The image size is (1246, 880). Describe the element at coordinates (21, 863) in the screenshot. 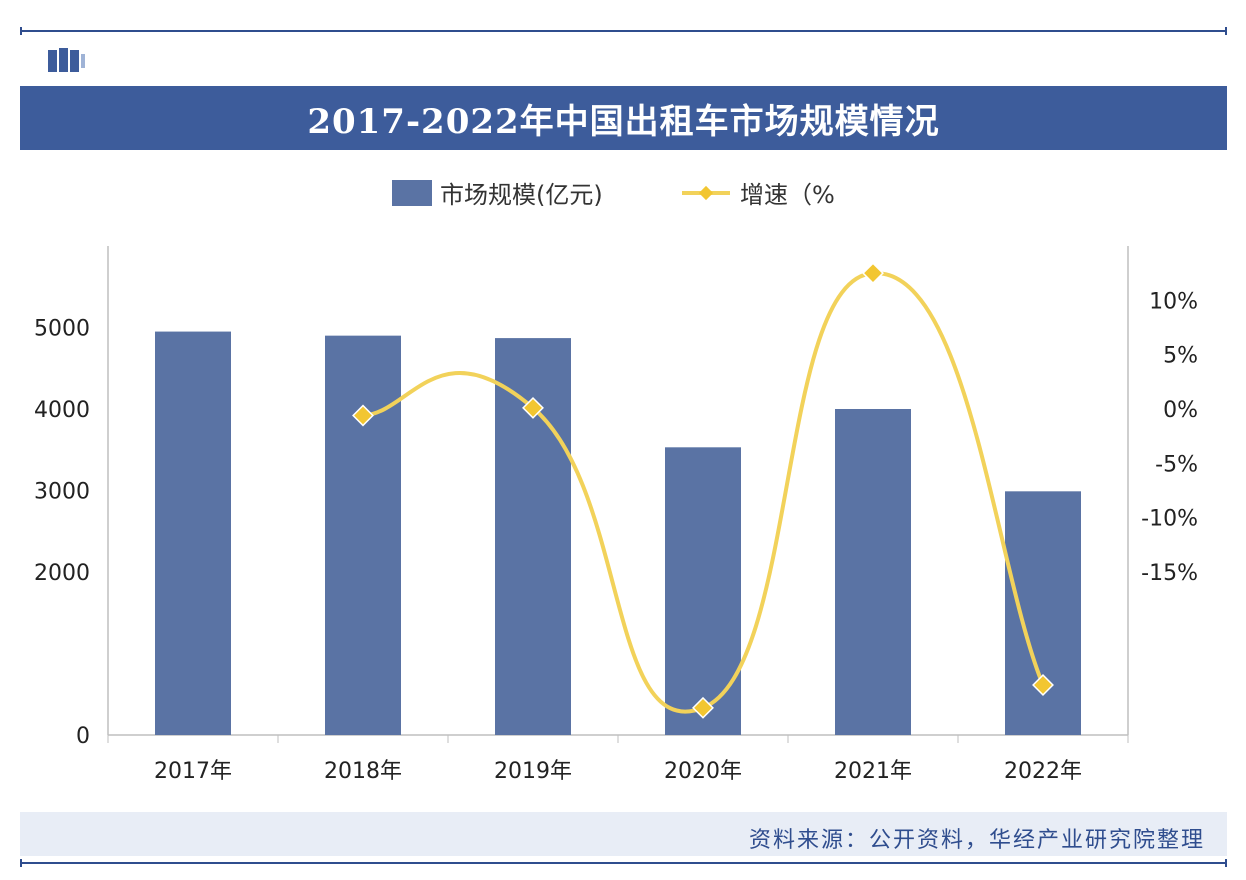

I see `bottom-rule-cap-left` at that location.